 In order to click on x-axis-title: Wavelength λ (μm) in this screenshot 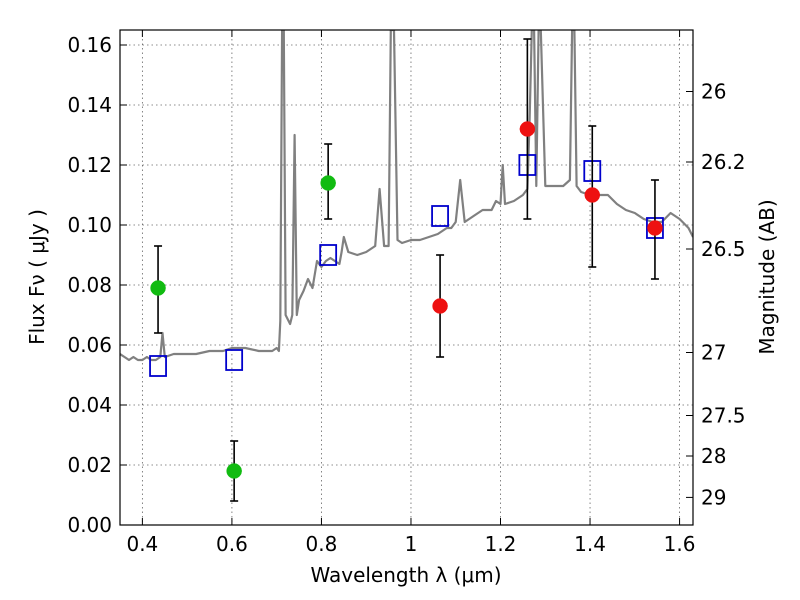, I will do `click(405, 575)`.